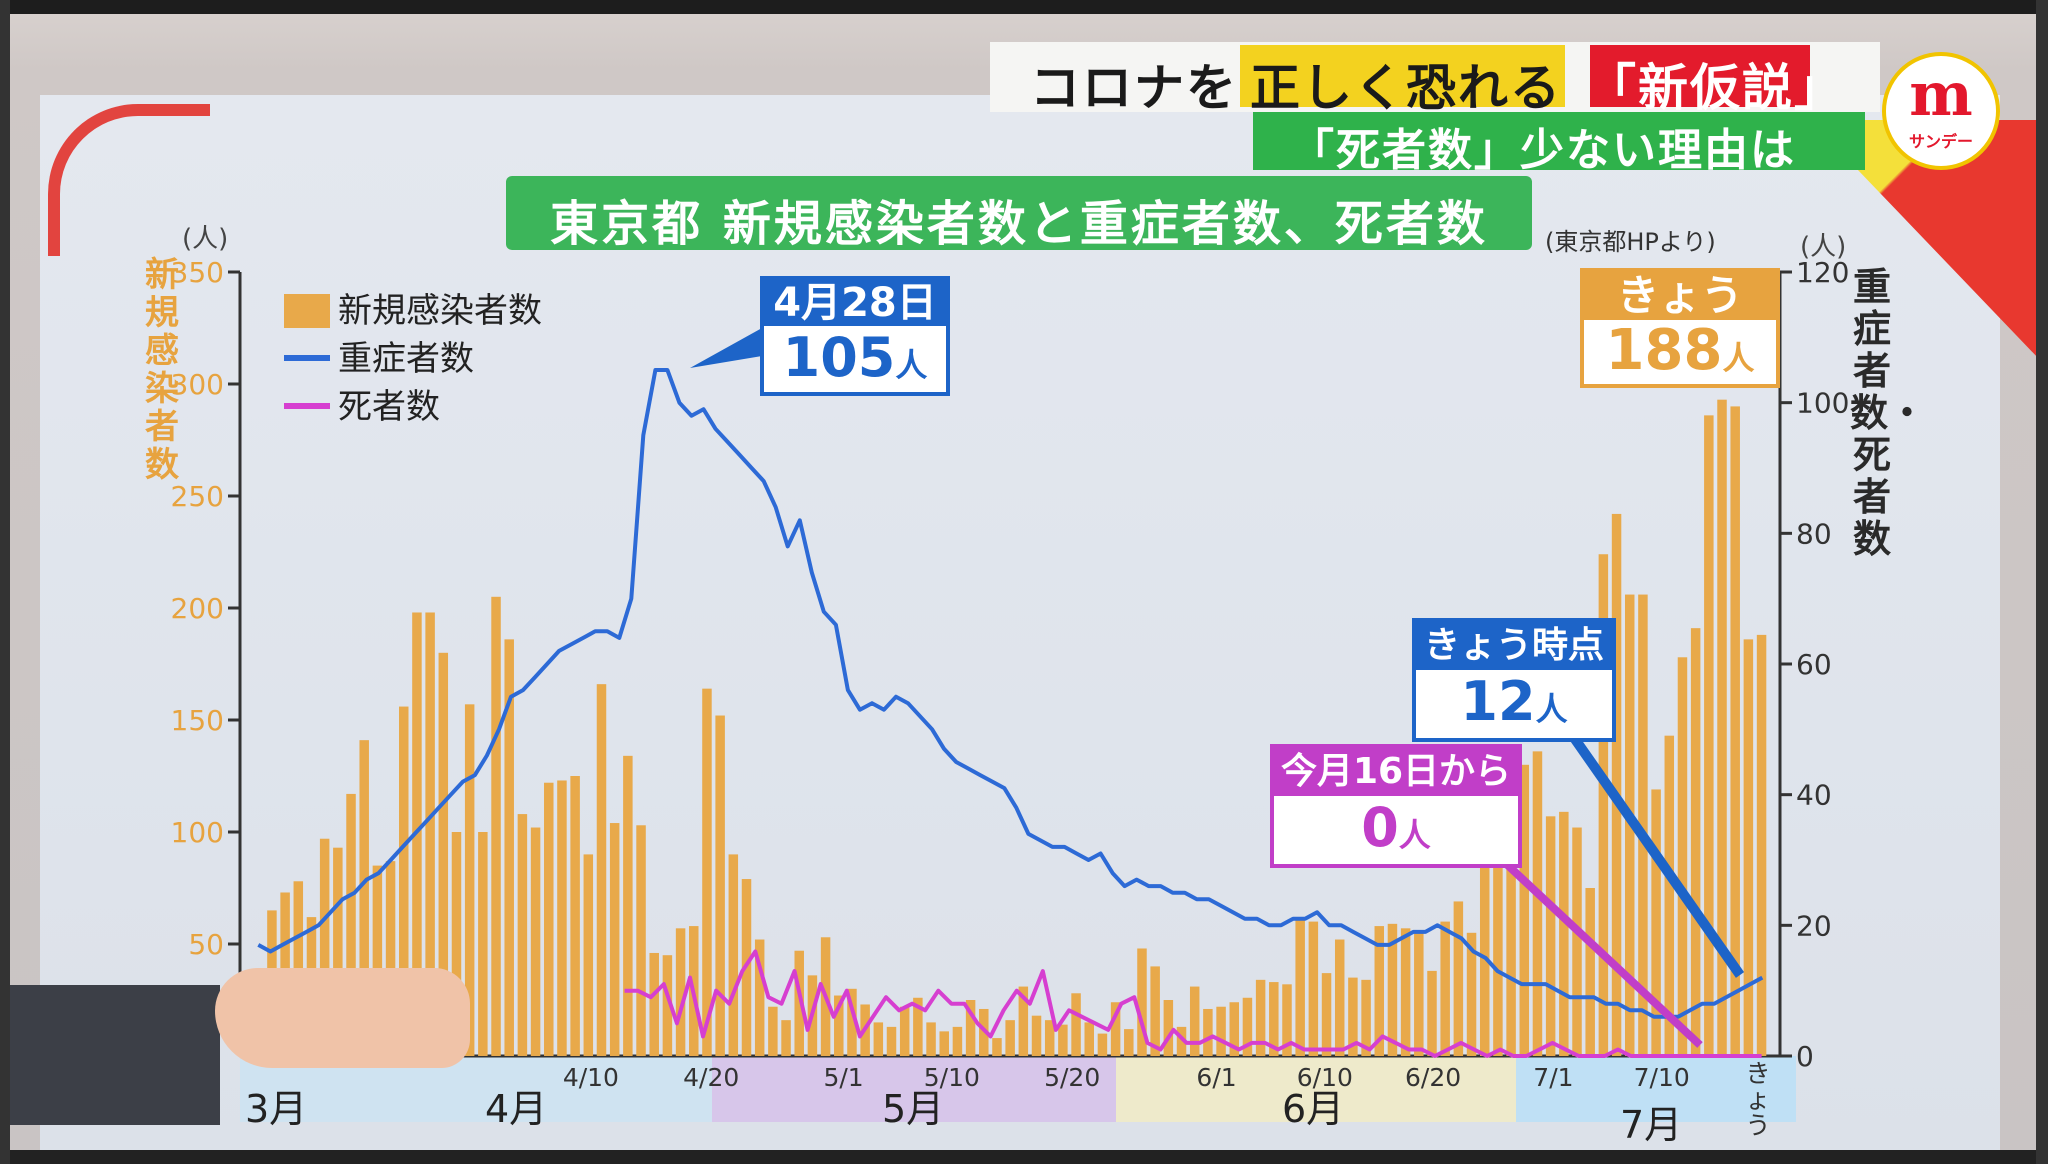 This screenshot has height=1164, width=2048. What do you see at coordinates (1193, 1003) in the screenshot?
I see `deaths-line` at bounding box center [1193, 1003].